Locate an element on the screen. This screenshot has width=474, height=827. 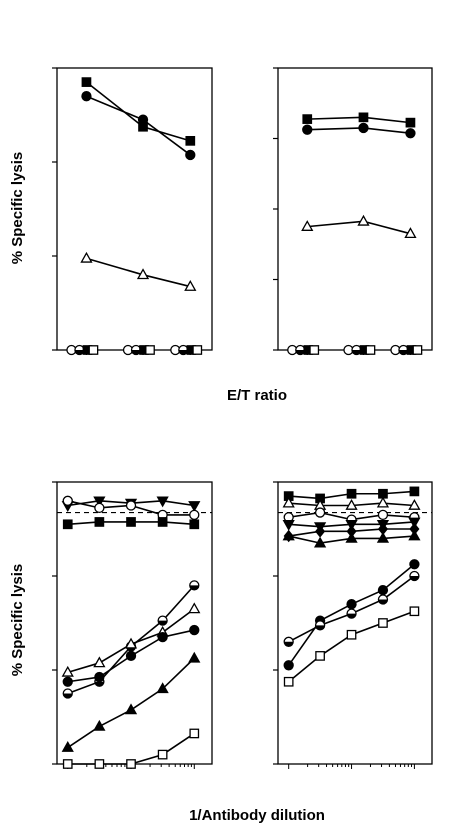
bottom-y-axis-title: % Specific lysis is located at coordinates (17, 620).